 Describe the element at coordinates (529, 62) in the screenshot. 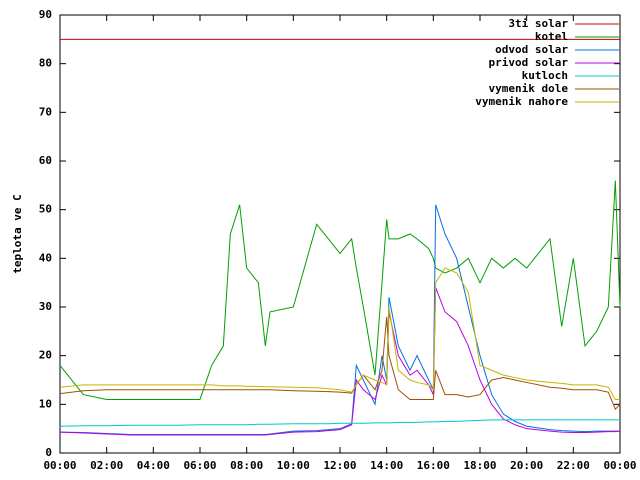

I see `legend-label: privod solar` at that location.